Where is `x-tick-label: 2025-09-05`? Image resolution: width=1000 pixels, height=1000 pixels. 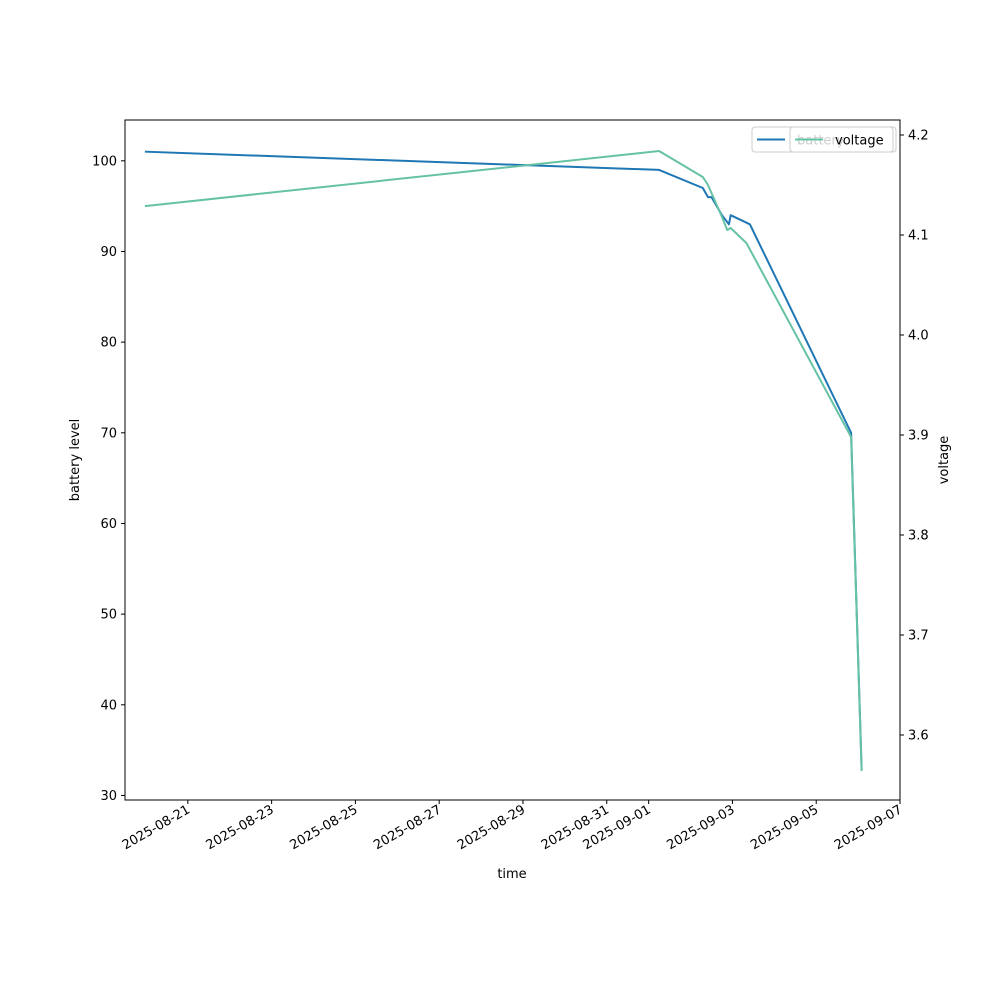 x-tick-label: 2025-09-05 is located at coordinates (784, 827).